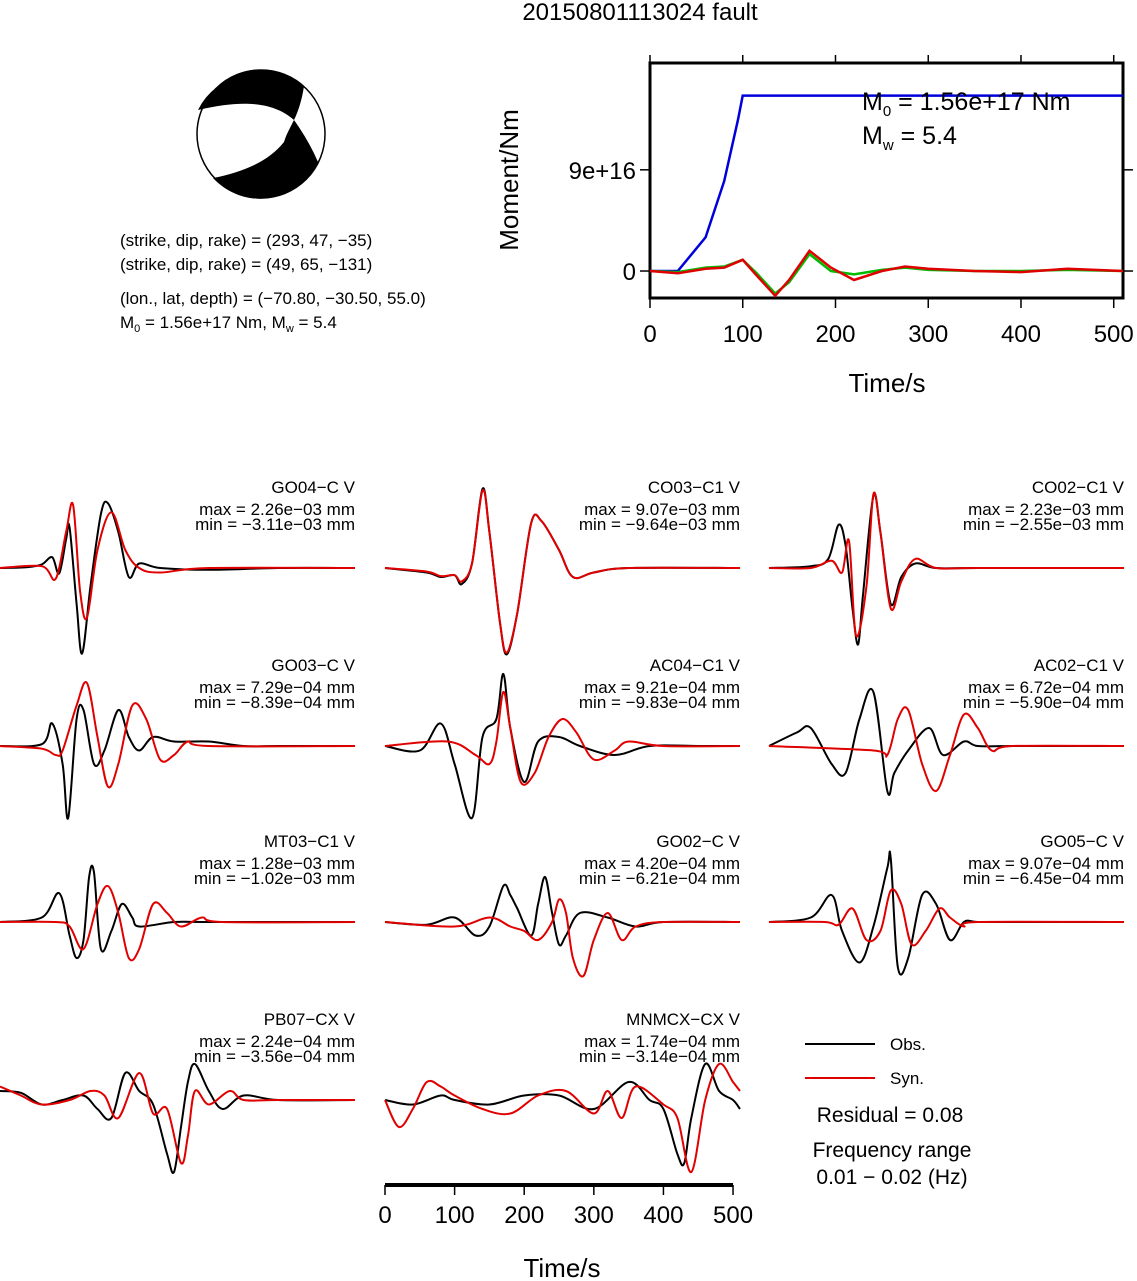 Image resolution: width=1137 pixels, height=1281 pixels. What do you see at coordinates (694, 487) in the screenshot?
I see `station-label: CO03−C1 V` at bounding box center [694, 487].